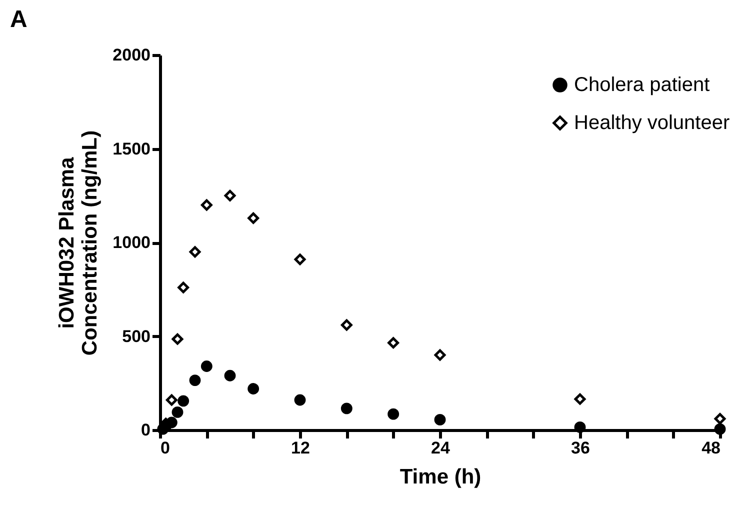 This screenshot has height=515, width=749. I want to click on x-tick-label: 36, so click(580, 448).